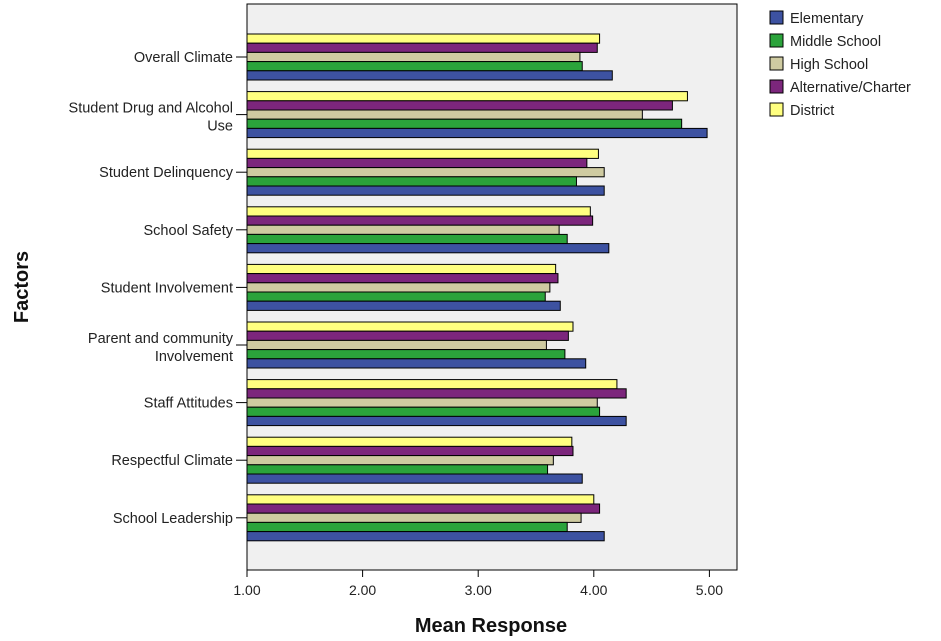  Describe the element at coordinates (183, 58) in the screenshot. I see `y-tick-label: Overall Climate` at that location.